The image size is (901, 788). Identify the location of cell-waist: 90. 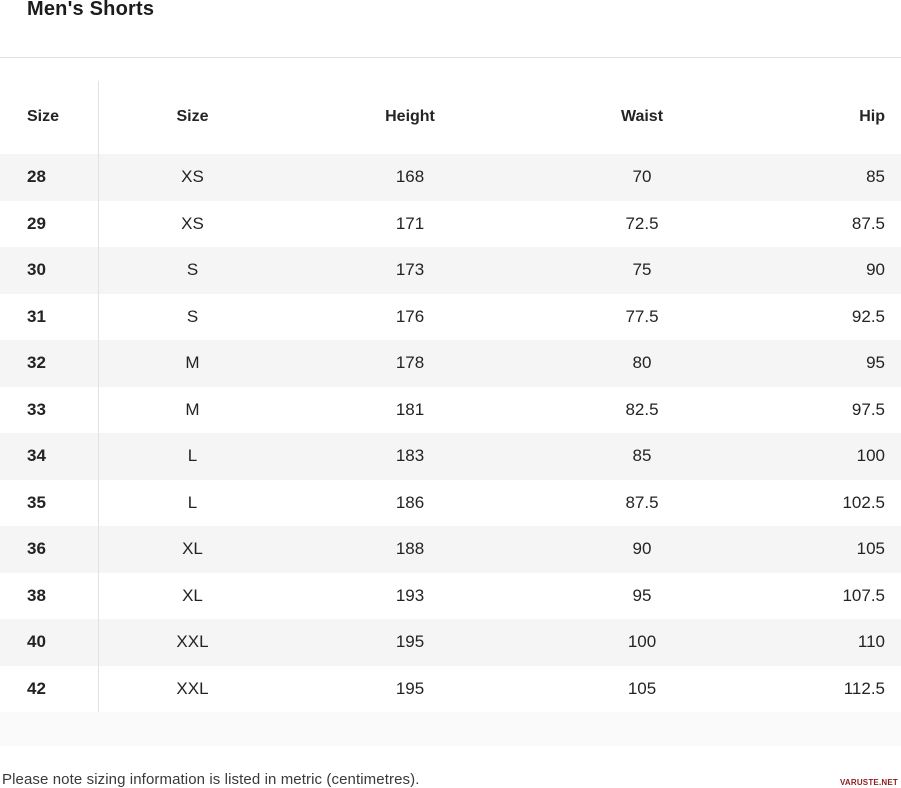
(642, 549).